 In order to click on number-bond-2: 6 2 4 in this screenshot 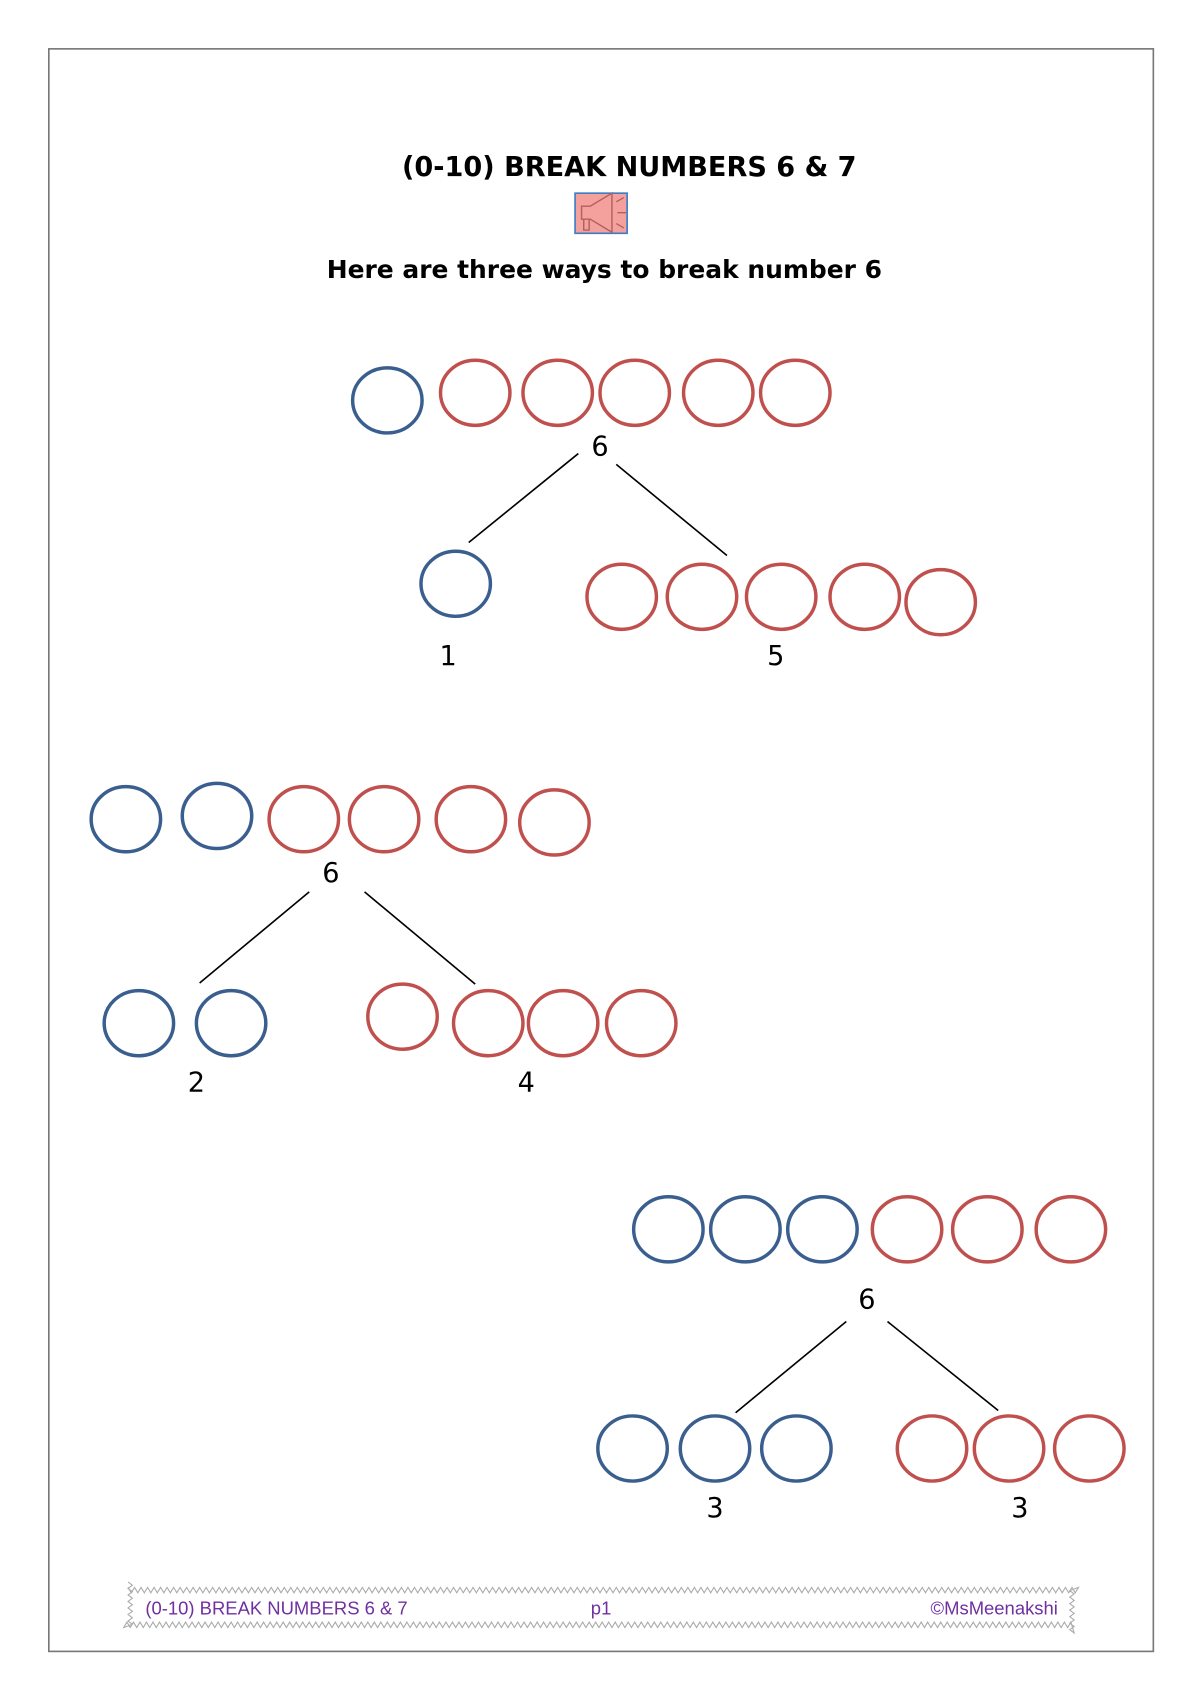, I will do `click(383, 940)`.